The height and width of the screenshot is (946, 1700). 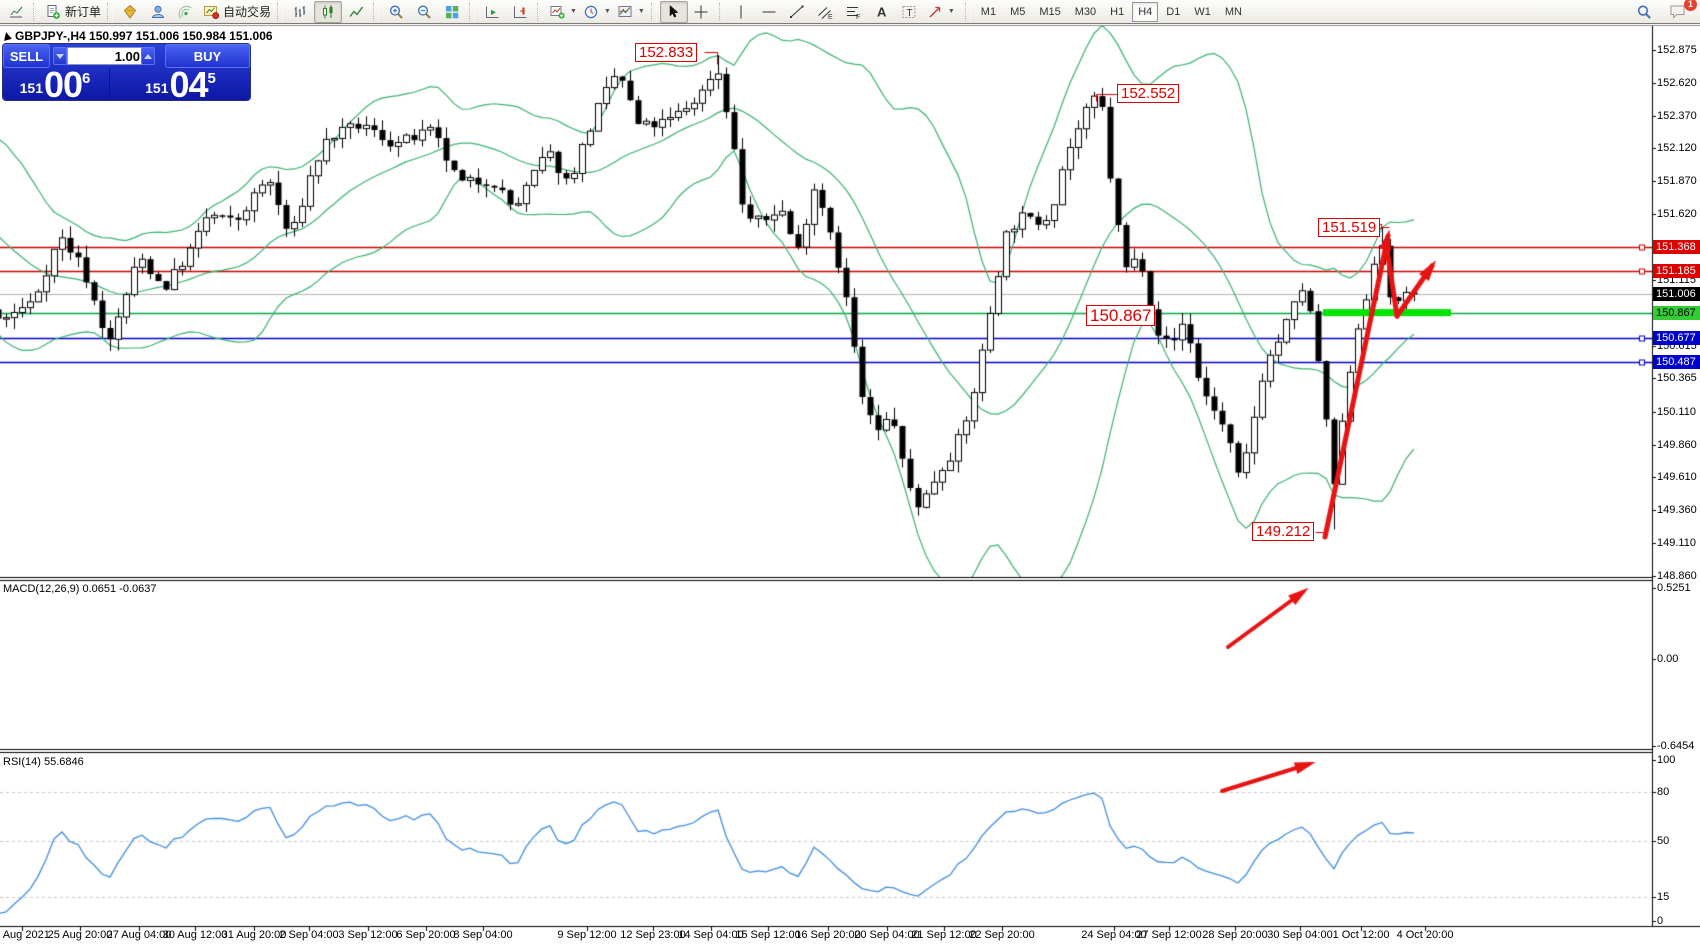 I want to click on buy-price-sup: 5, so click(x=211, y=78).